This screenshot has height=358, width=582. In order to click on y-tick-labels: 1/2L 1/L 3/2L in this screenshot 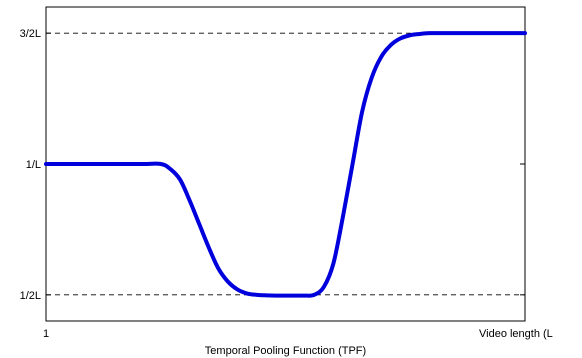, I will do `click(30, 165)`.